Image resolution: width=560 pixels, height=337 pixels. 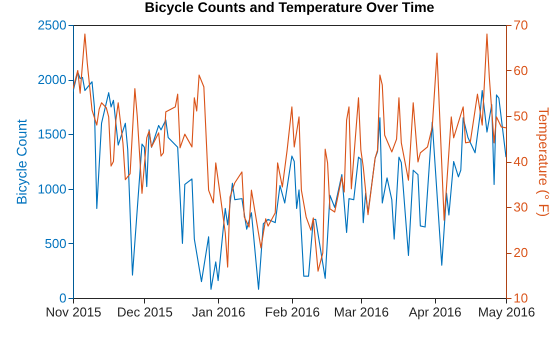 What do you see at coordinates (521, 161) in the screenshot?
I see `y2-tick-label: 40` at bounding box center [521, 161].